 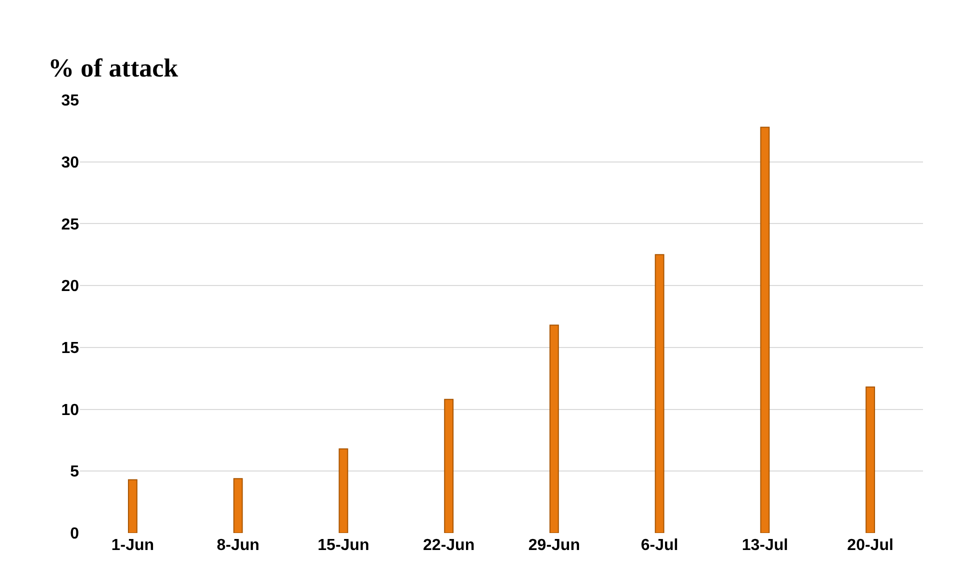 What do you see at coordinates (659, 545) in the screenshot?
I see `x-tick-label: 6-Jul` at bounding box center [659, 545].